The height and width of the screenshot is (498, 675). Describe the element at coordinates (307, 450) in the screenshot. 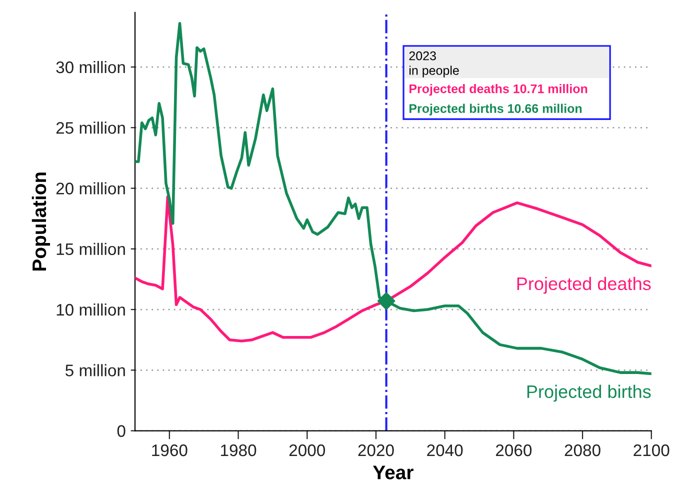

I see `x-tick-label: 2000` at that location.